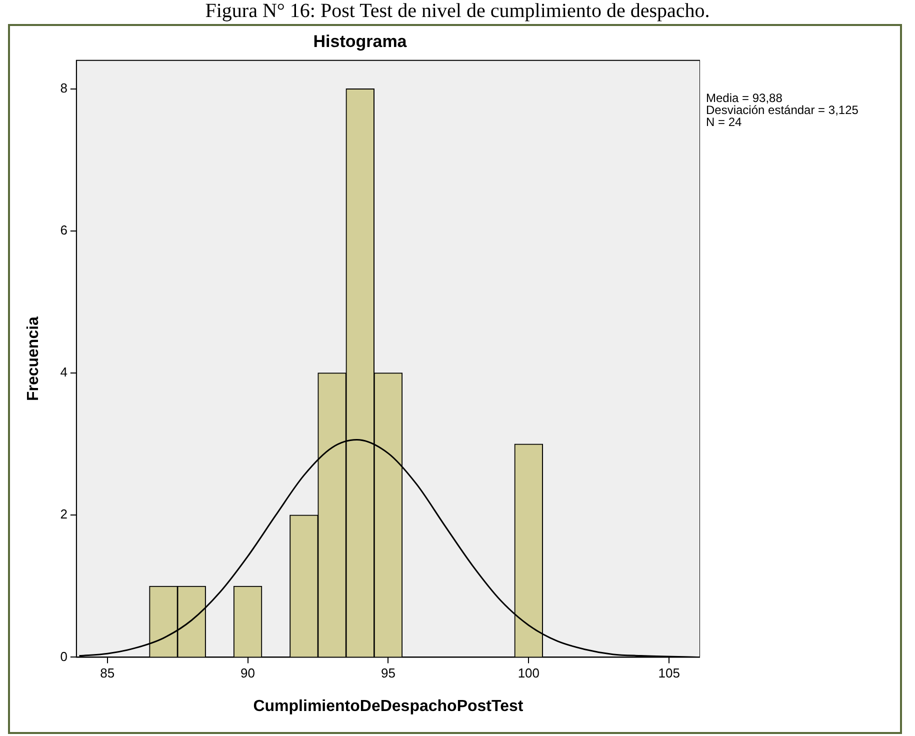  Describe the element at coordinates (744, 98) in the screenshot. I see `text: Media = 93,88` at that location.